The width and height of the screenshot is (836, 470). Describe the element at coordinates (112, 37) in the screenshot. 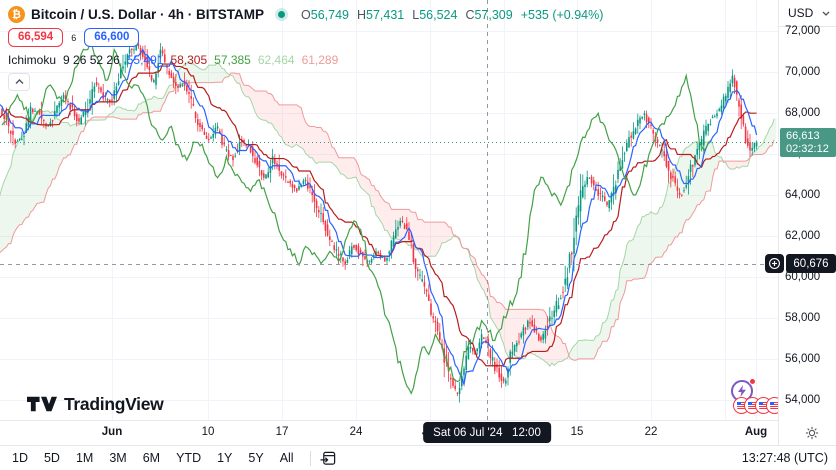

I see `buy-price-button: 66,600` at that location.